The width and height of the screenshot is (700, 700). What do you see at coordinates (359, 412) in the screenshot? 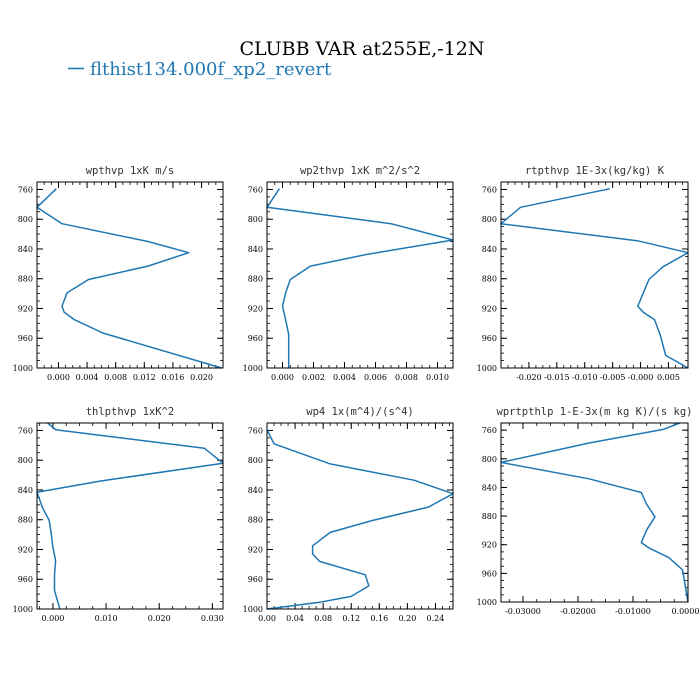
I see `subplot-title: wp4 1x(m^4)/(s^4)` at bounding box center [359, 412].